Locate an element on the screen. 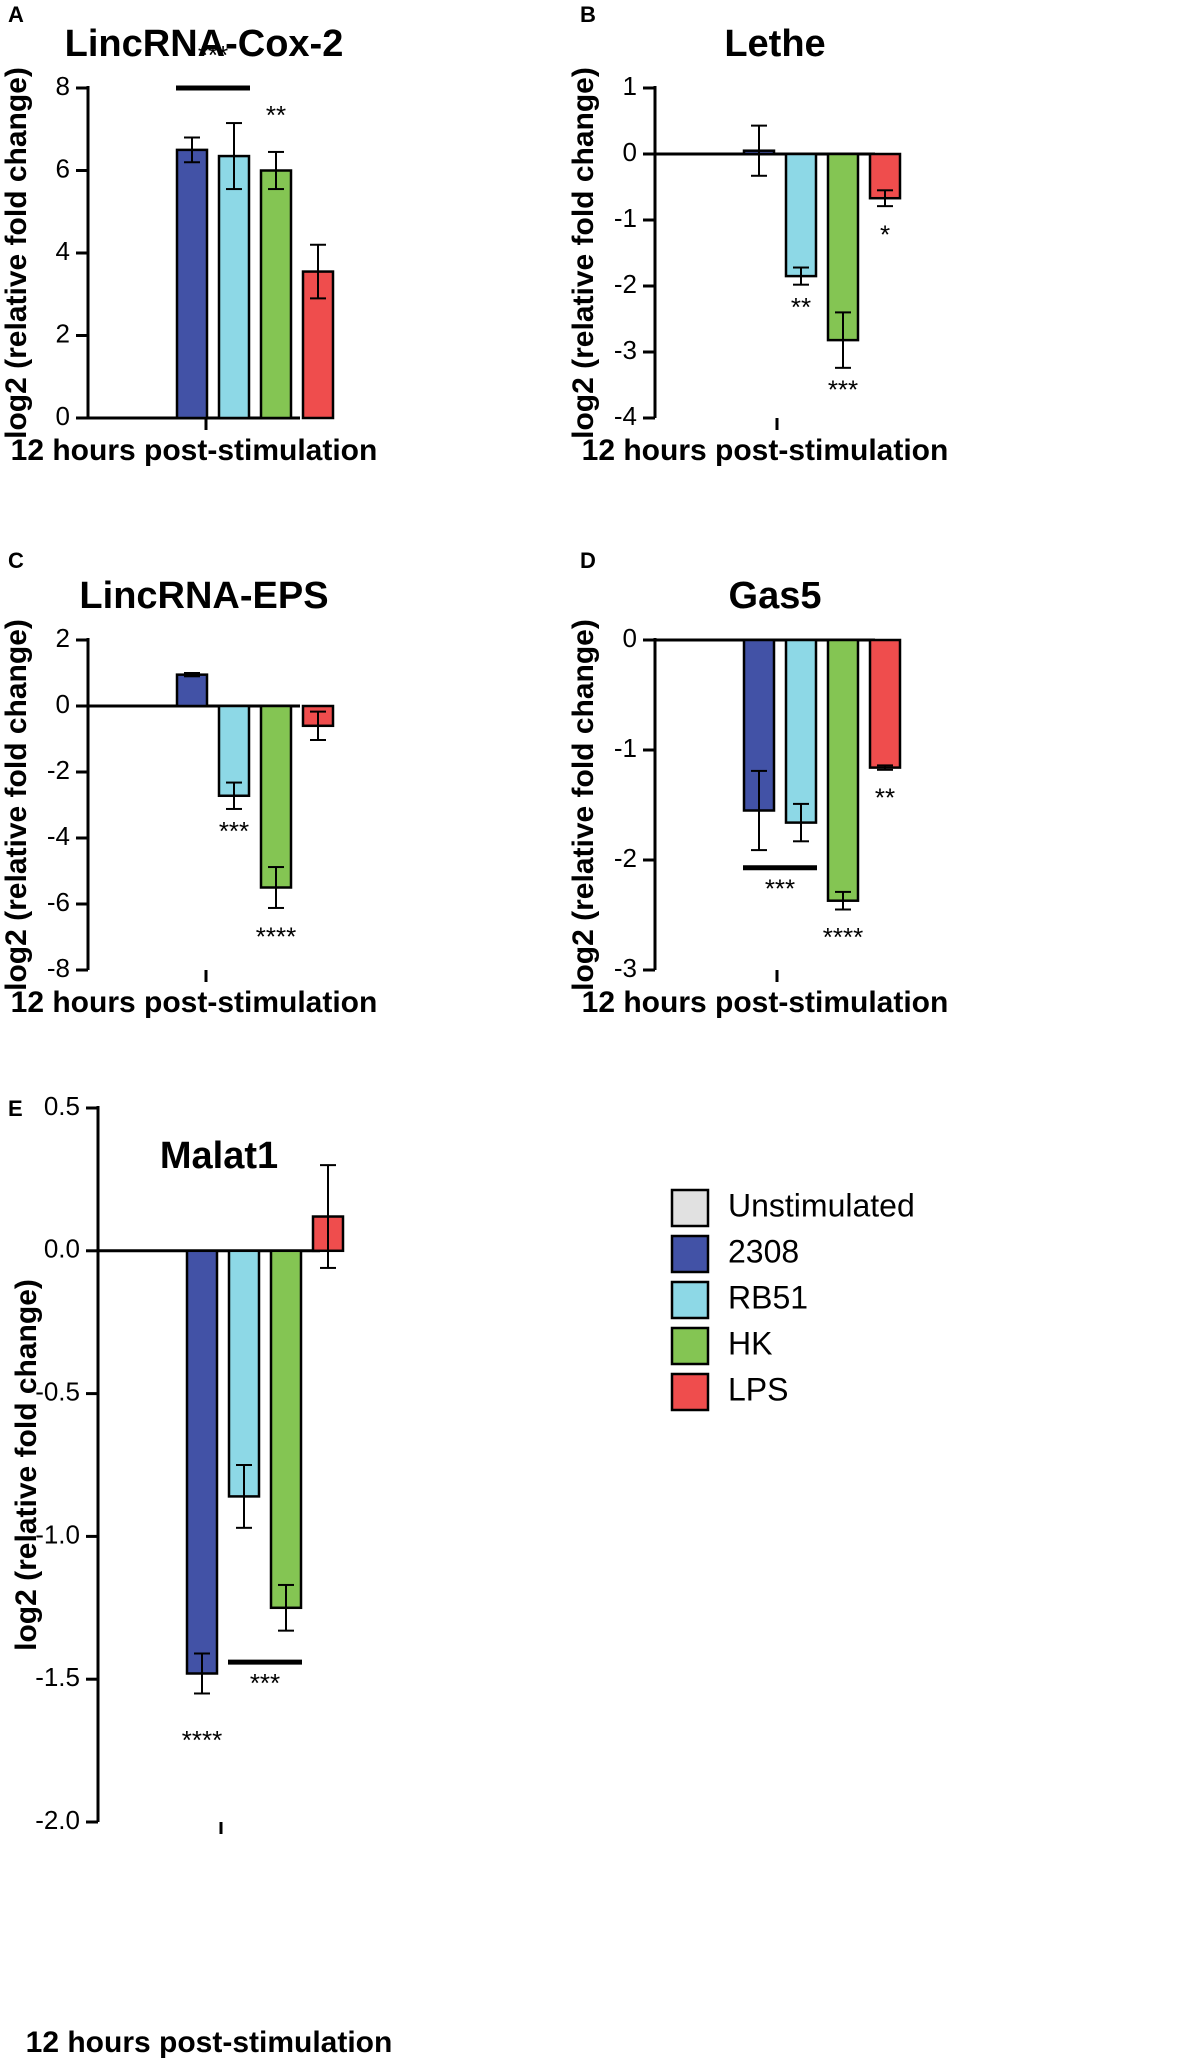 The image size is (1204, 2061). legend-swatch-hk is located at coordinates (690, 1346).